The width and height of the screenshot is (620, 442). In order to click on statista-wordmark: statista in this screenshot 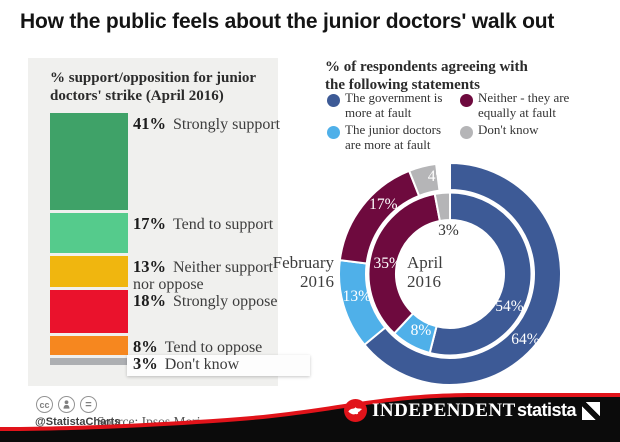, I will do `click(547, 410)`.